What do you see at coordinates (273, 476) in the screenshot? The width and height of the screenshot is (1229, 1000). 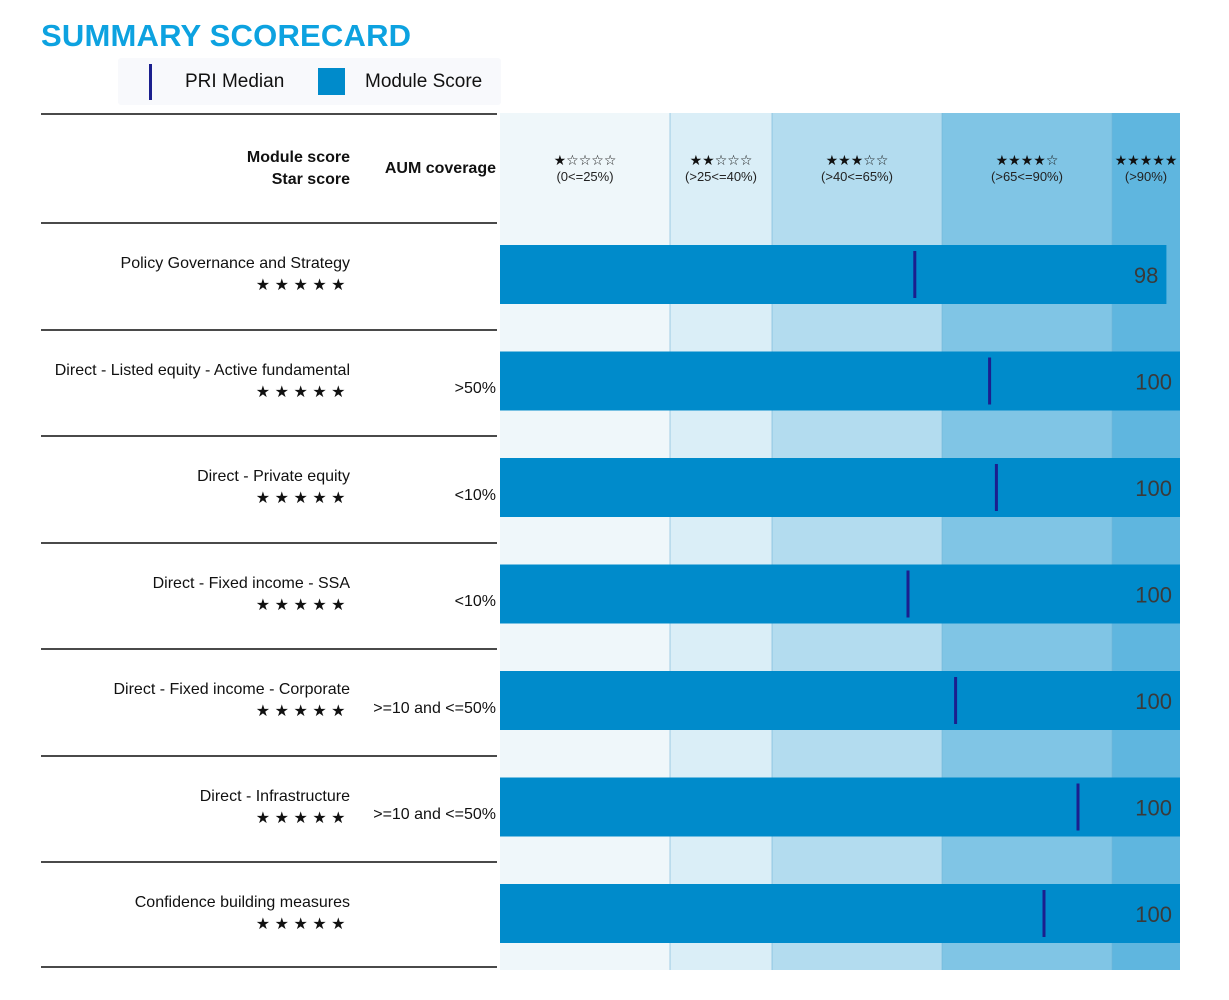 I see `module-name: Direct - Private equity` at bounding box center [273, 476].